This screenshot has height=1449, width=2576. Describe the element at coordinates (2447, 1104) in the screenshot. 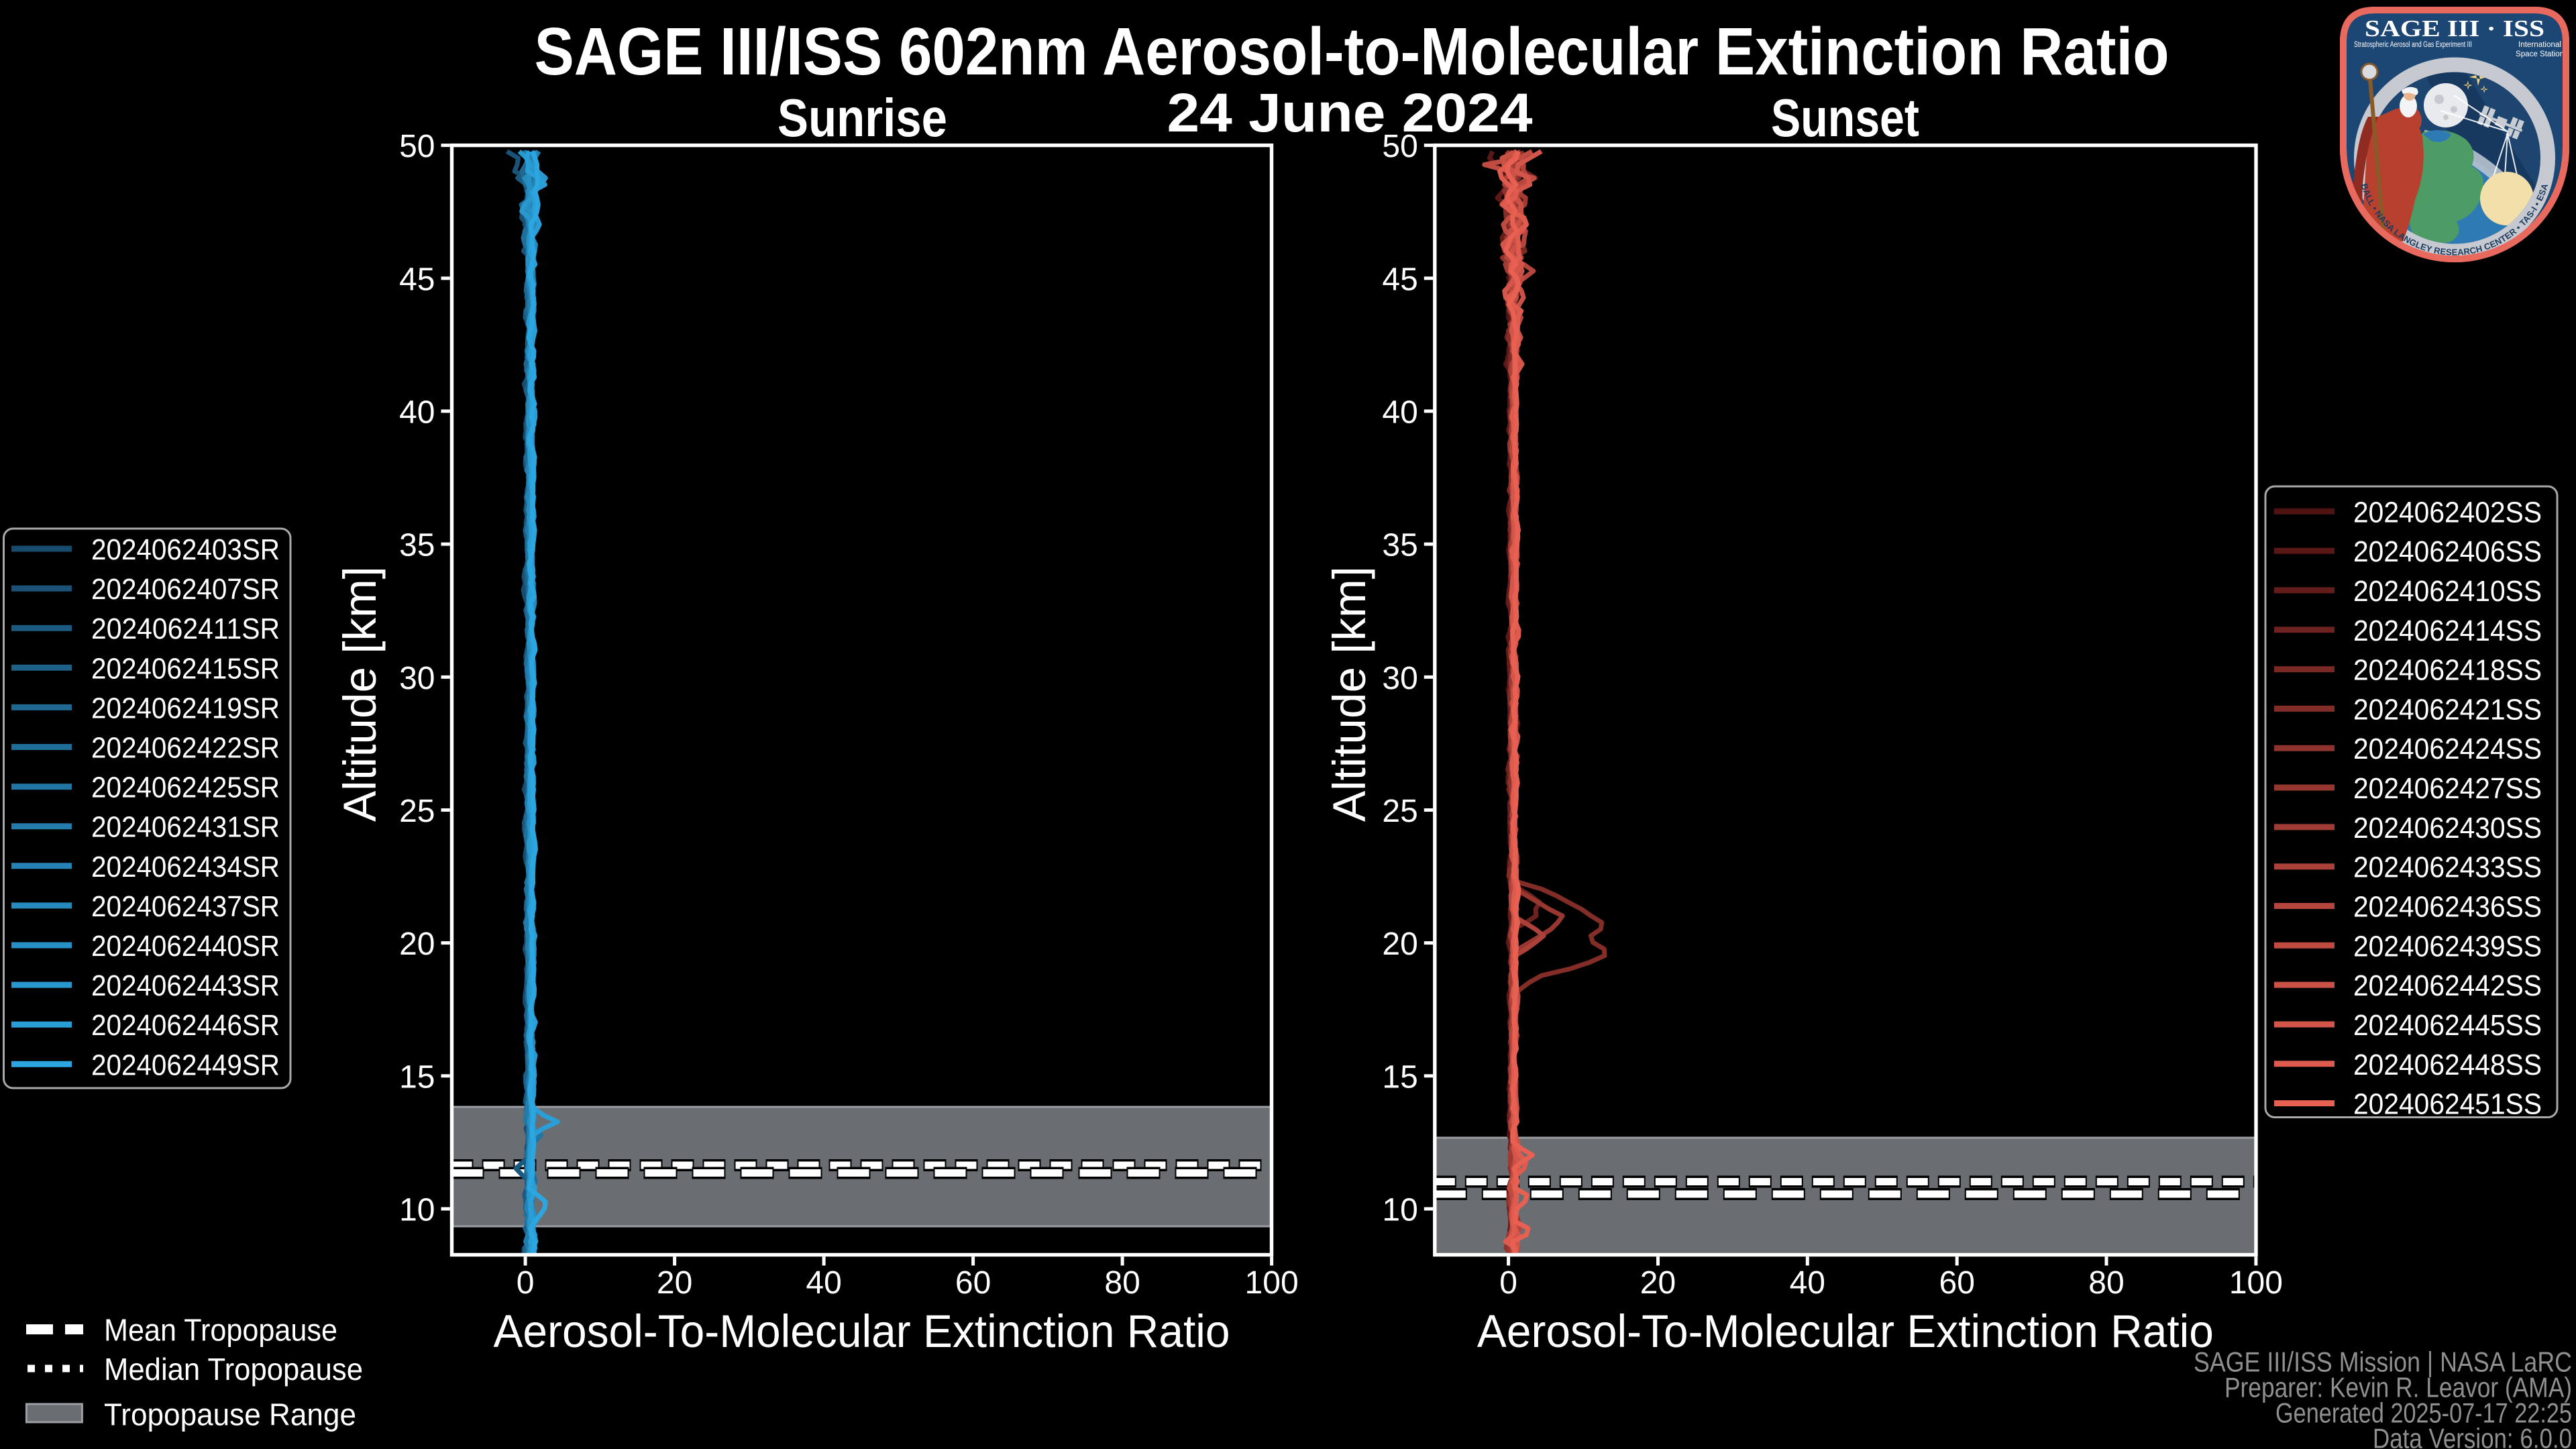

I see `svg-text: 2024062451SS` at that location.